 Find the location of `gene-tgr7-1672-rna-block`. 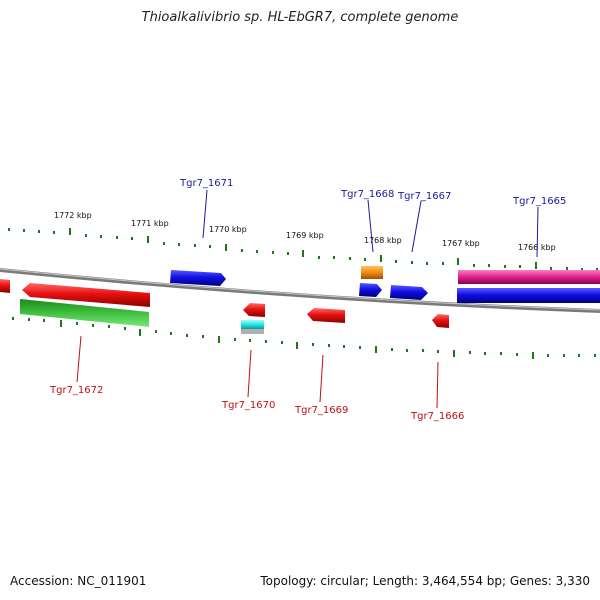

gene-tgr7-1672-rna-block is located at coordinates (84, 313).